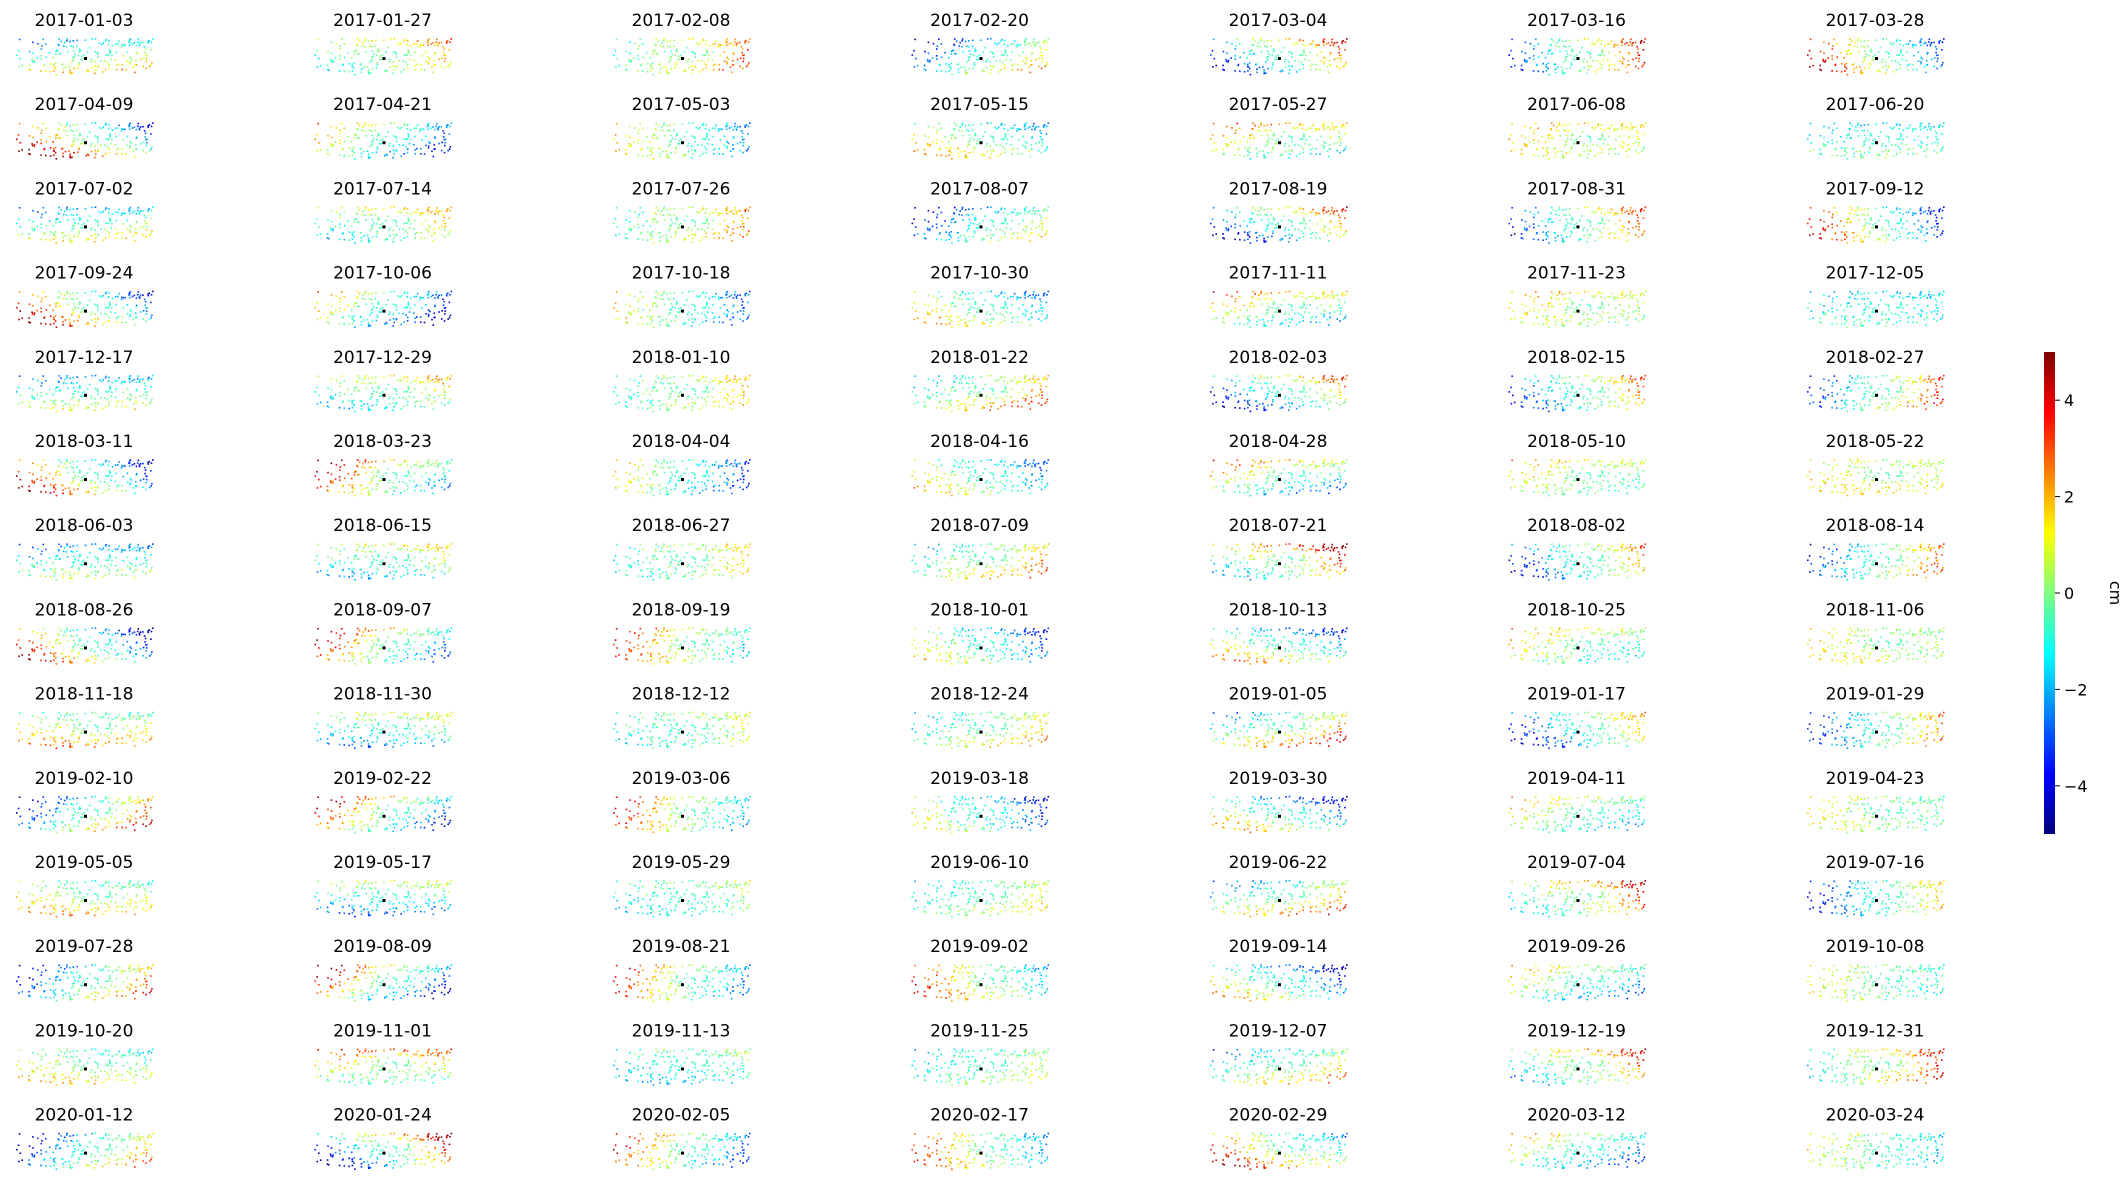 The height and width of the screenshot is (1184, 2123). Describe the element at coordinates (1876, 43) in the screenshot. I see `panel: 2017-03-28` at that location.